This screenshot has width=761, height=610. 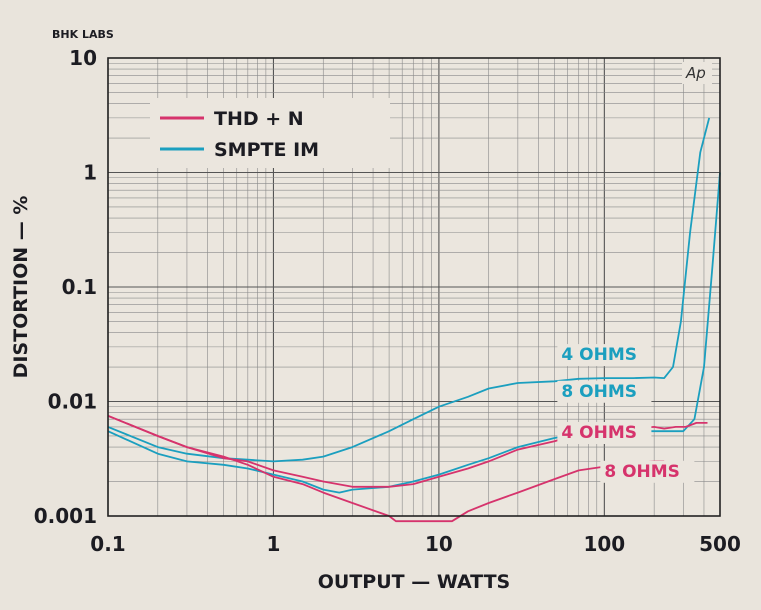 I want to click on y-axis-label: DISTORTION — %, so click(x=21, y=287).